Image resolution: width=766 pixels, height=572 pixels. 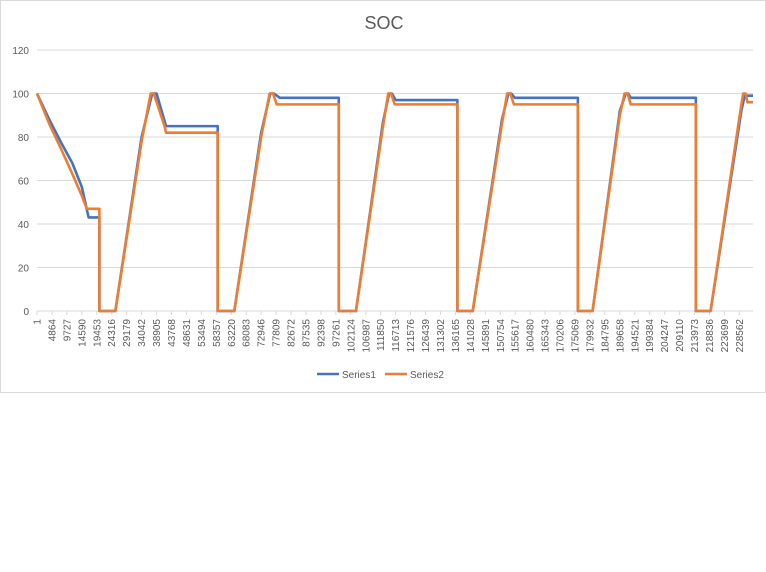 What do you see at coordinates (262, 333) in the screenshot?
I see `x-tick-label: 72946` at bounding box center [262, 333].